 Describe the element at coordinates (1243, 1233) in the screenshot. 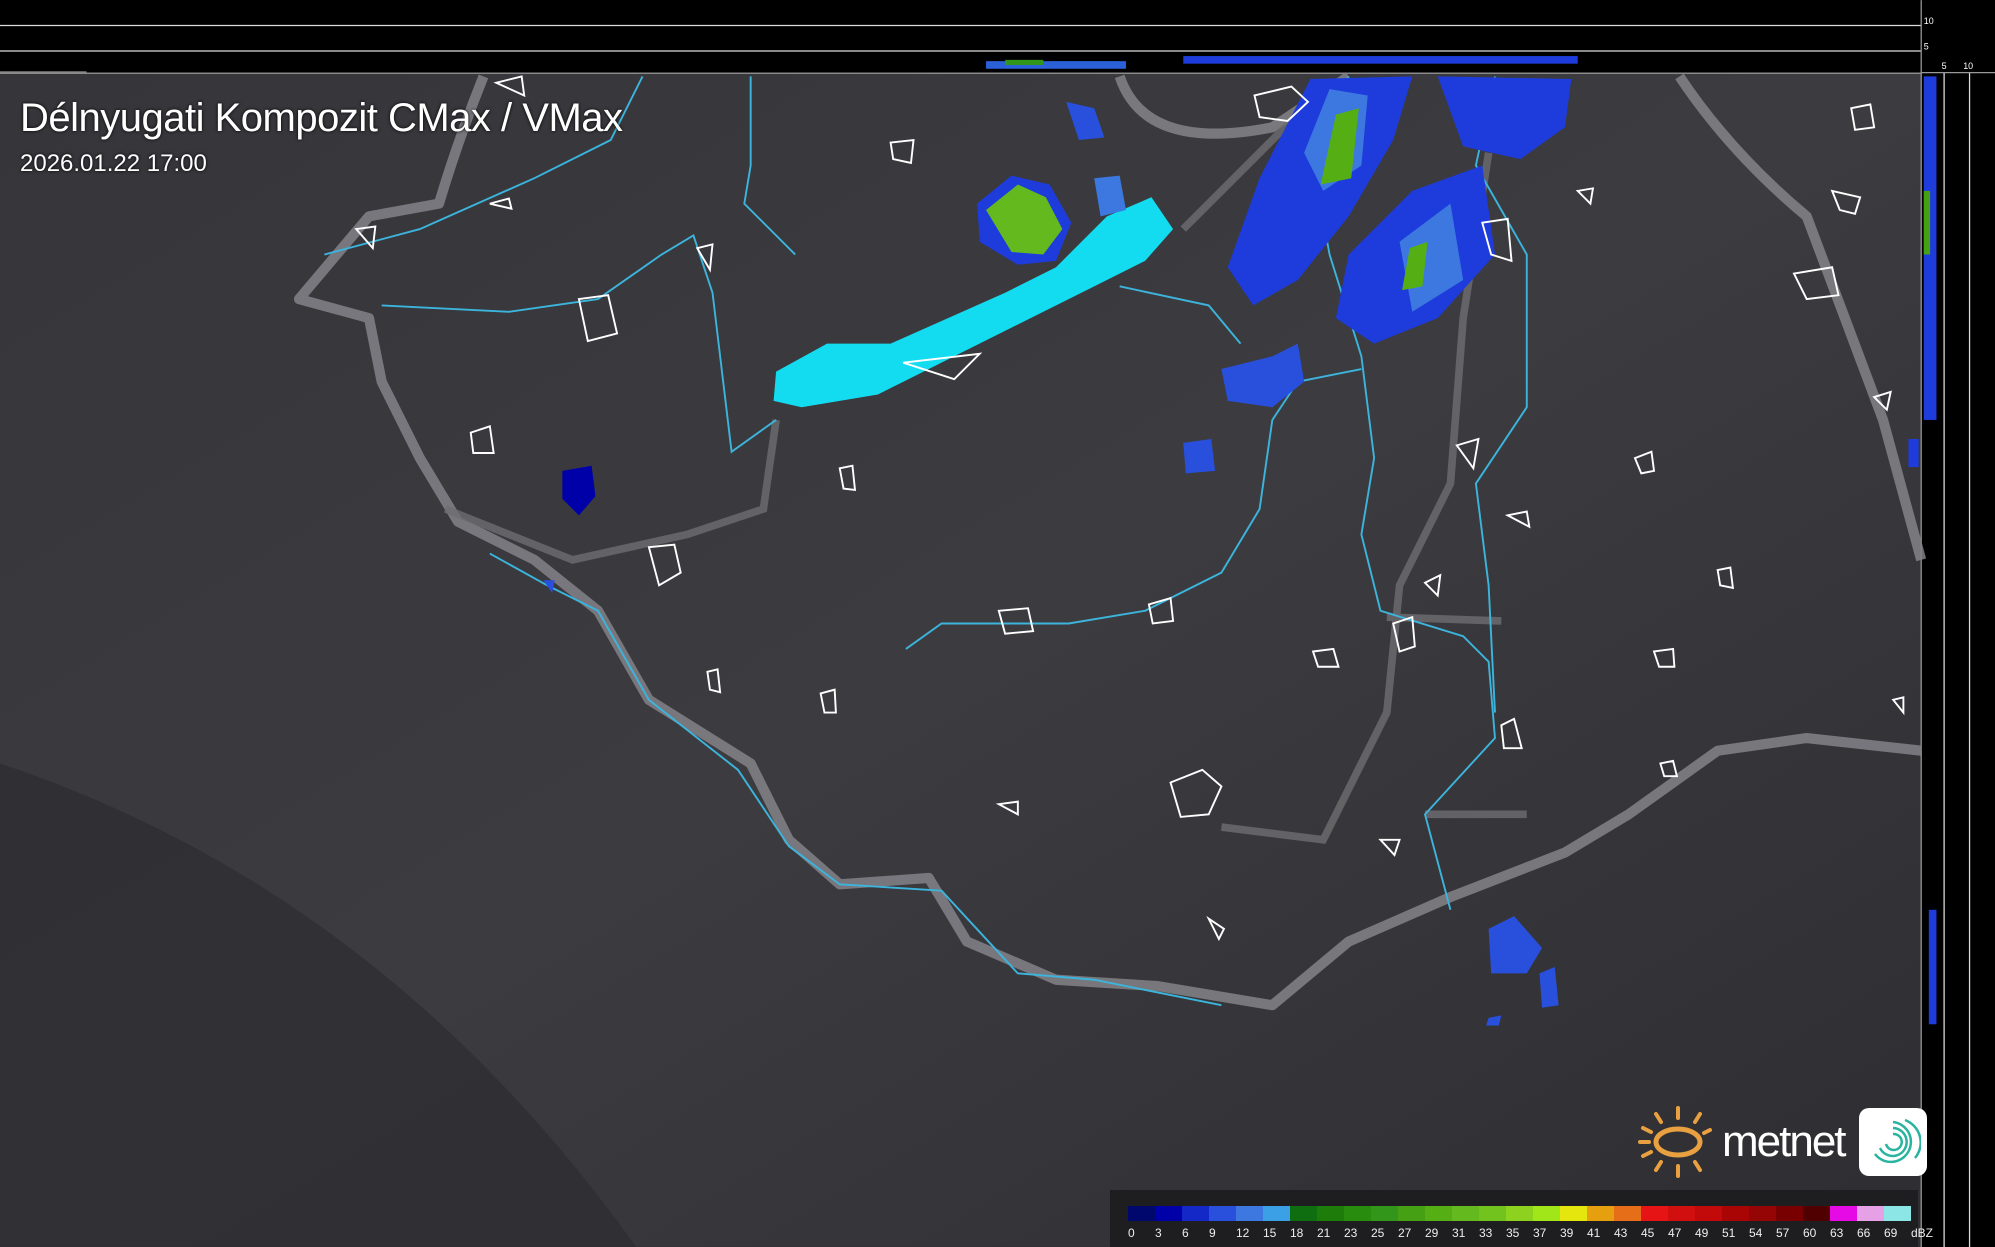

I see `legend-label: 12` at that location.